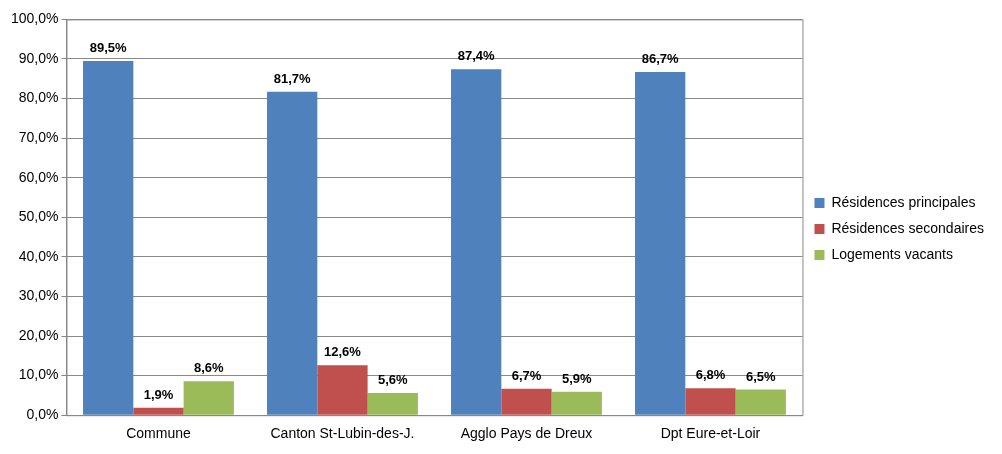  What do you see at coordinates (526, 433) in the screenshot?
I see `x-tick-label: Agglo Pays de Dreux` at bounding box center [526, 433].